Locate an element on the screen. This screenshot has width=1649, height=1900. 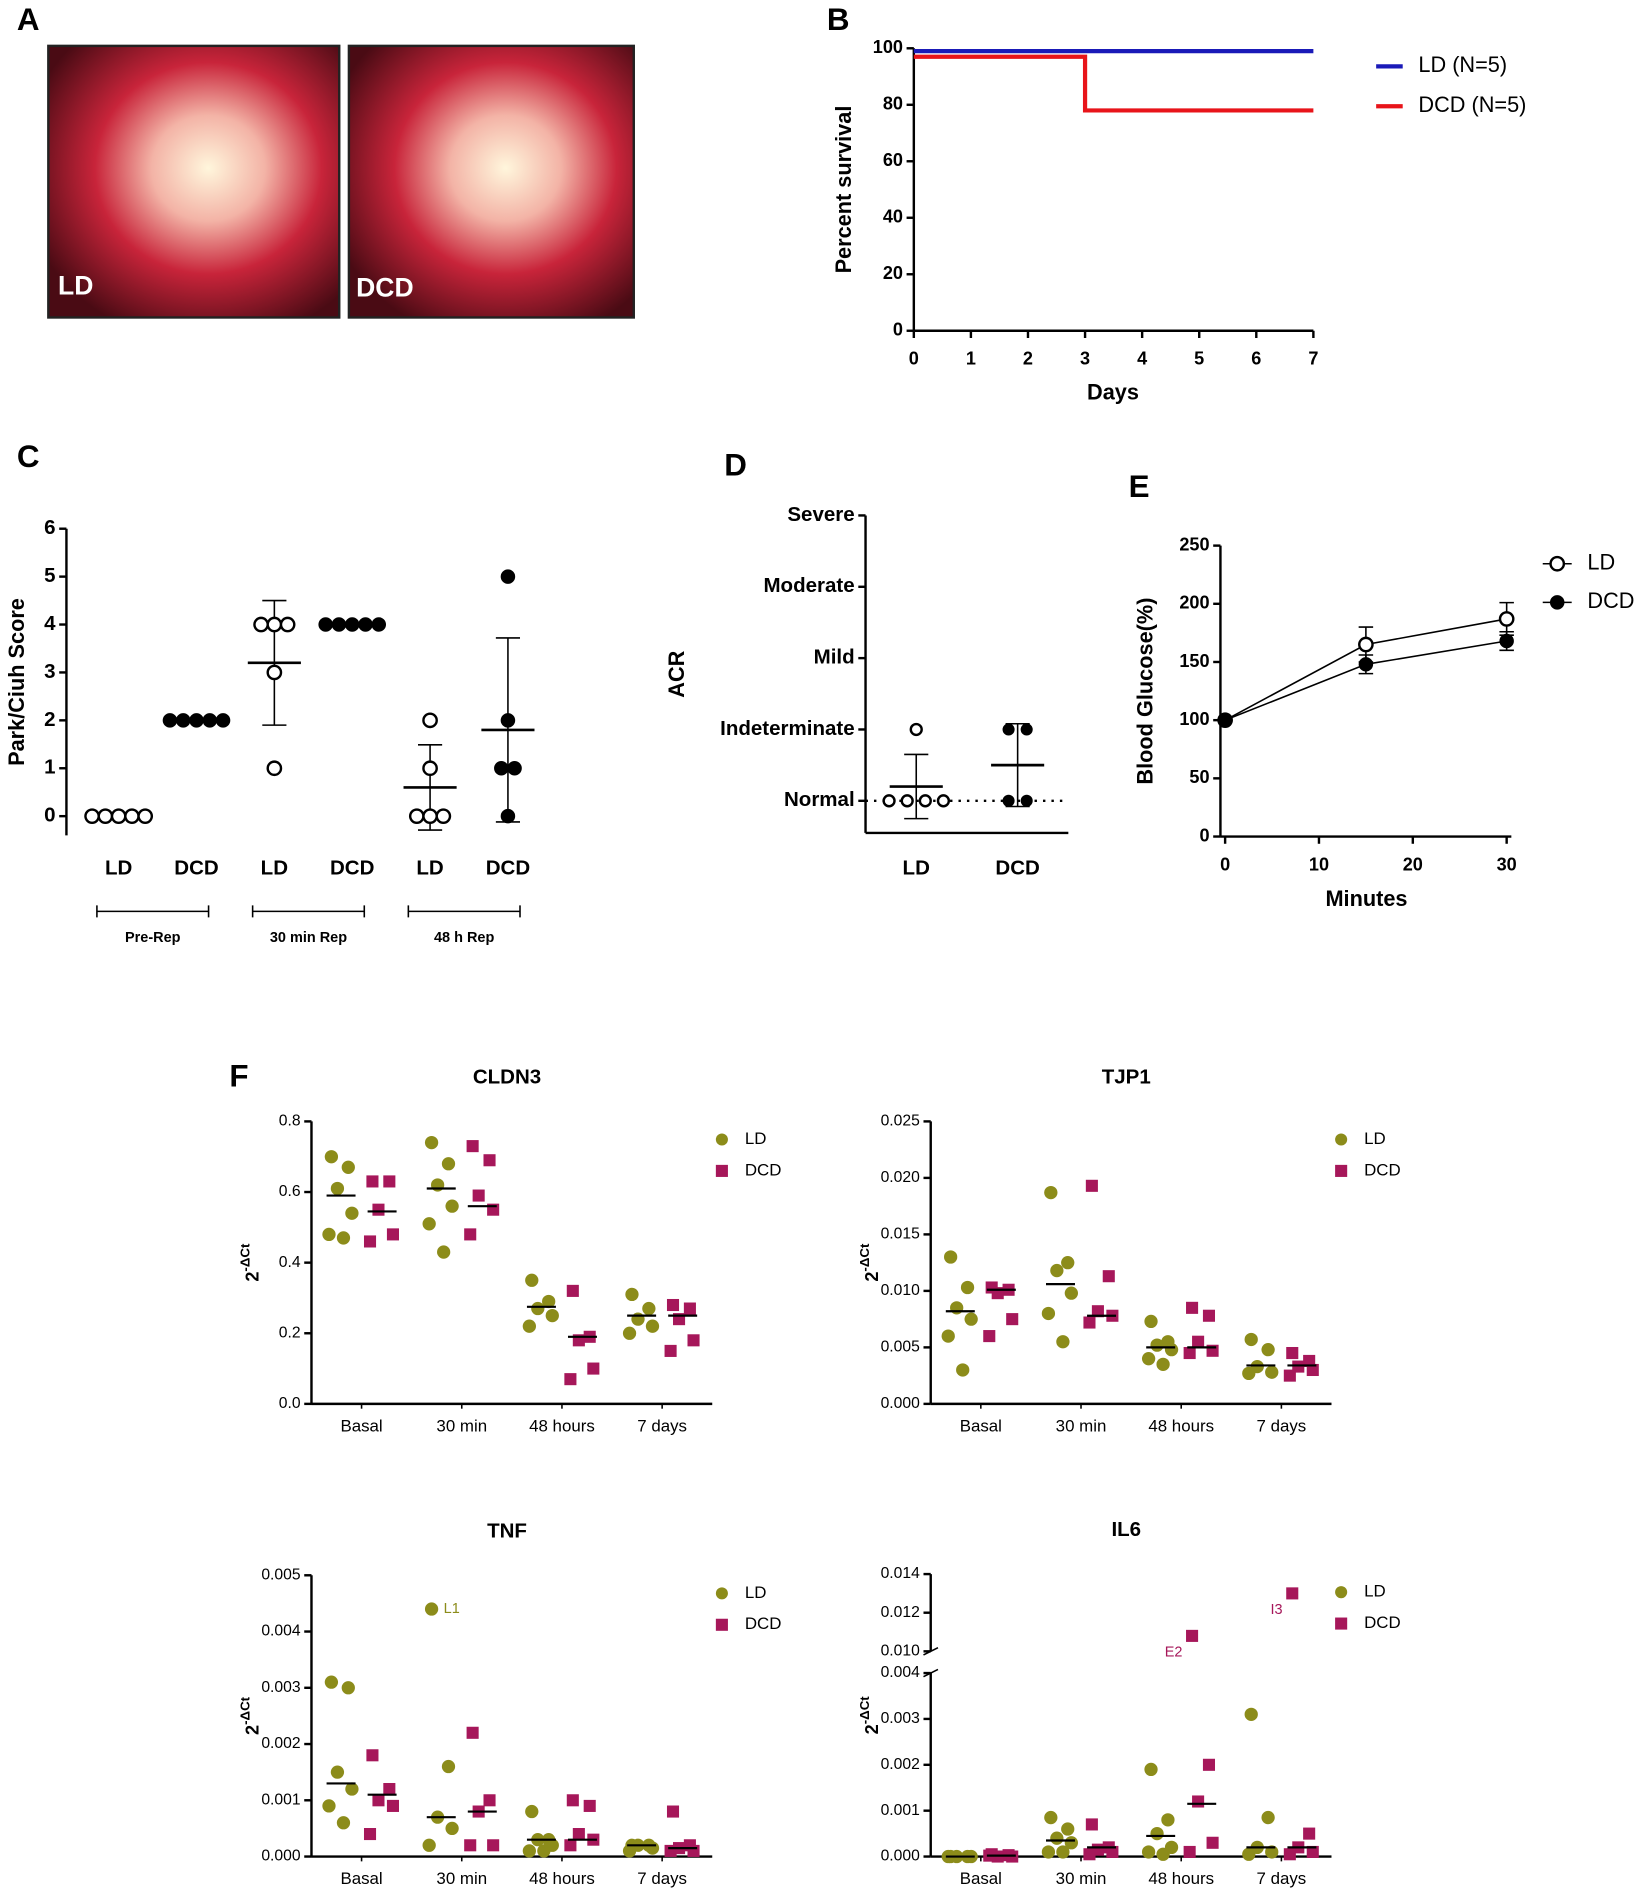
y-tick-label: 0.002 is located at coordinates (280, 1743).